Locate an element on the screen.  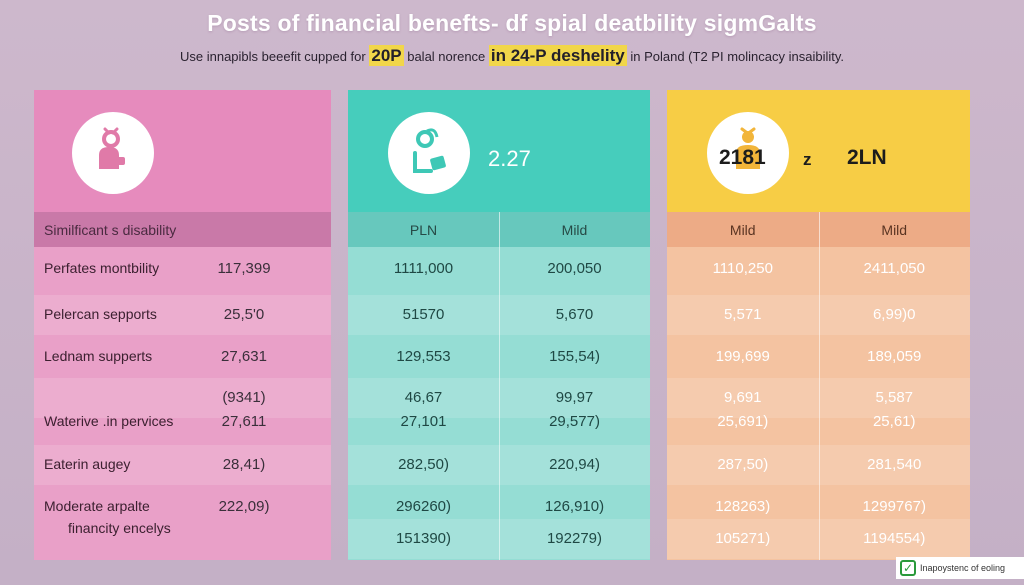
header-label: Similficant s disability is located at coordinates (110, 229).